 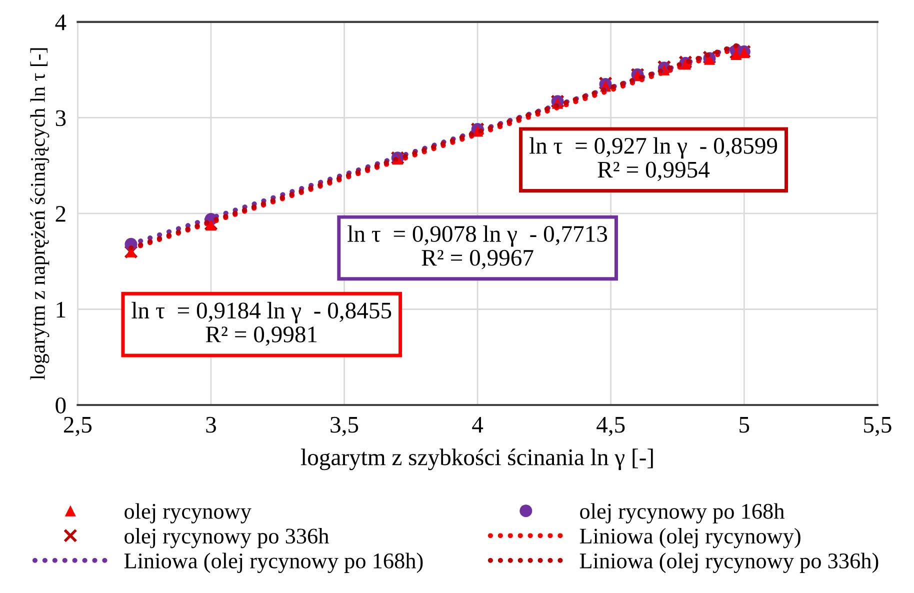 I want to click on y-tick-label: 0, so click(x=61, y=406).